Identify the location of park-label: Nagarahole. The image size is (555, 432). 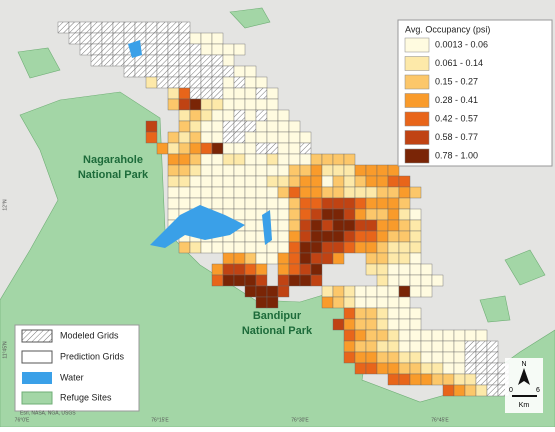
(113, 160).